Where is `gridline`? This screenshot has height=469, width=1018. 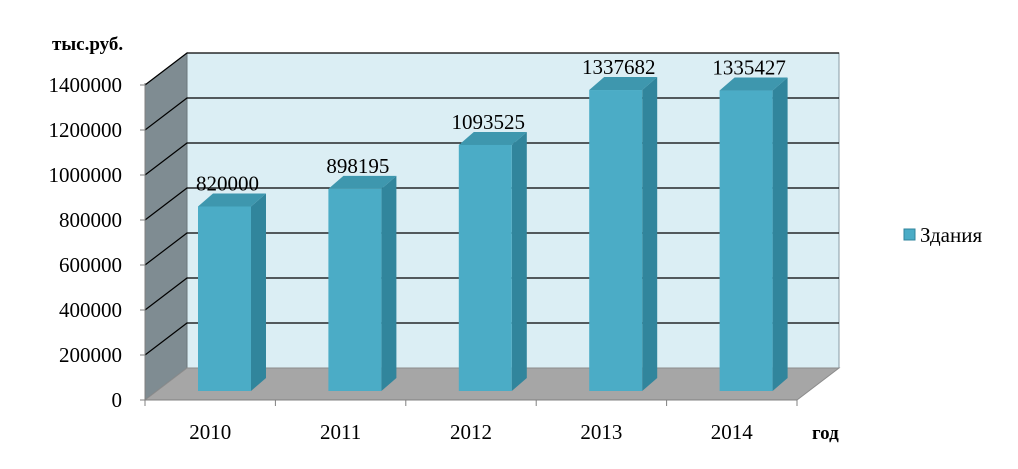 gridline is located at coordinates (491, 69).